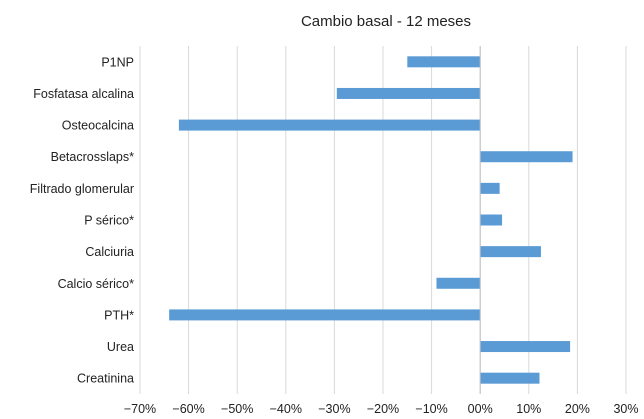 The width and height of the screenshot is (644, 419). What do you see at coordinates (386, 21) in the screenshot?
I see `chart-title: Cambio basal - 12 meses` at bounding box center [386, 21].